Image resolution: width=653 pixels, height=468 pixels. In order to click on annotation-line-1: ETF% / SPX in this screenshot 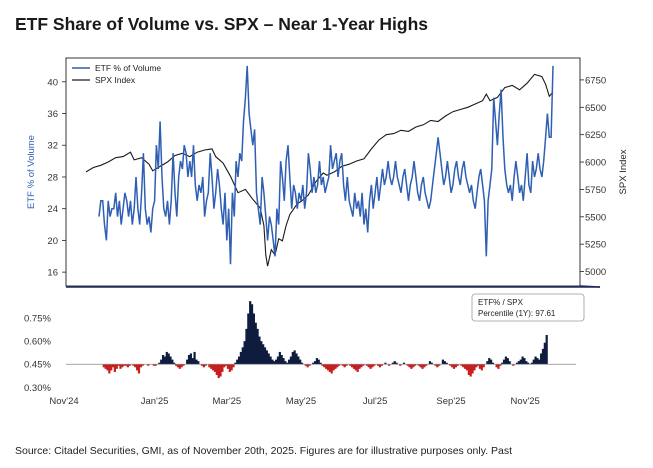, I will do `click(501, 302)`.